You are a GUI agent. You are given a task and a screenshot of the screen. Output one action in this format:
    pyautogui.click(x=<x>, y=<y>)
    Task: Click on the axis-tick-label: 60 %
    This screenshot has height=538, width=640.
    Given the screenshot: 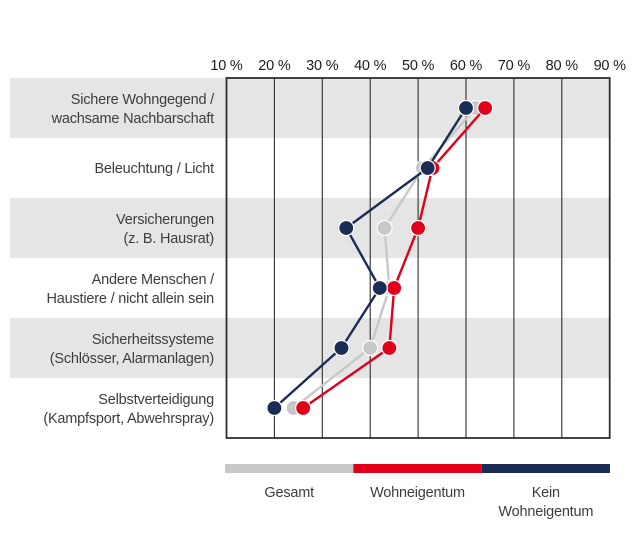 What is the action you would take?
    pyautogui.click(x=466, y=66)
    